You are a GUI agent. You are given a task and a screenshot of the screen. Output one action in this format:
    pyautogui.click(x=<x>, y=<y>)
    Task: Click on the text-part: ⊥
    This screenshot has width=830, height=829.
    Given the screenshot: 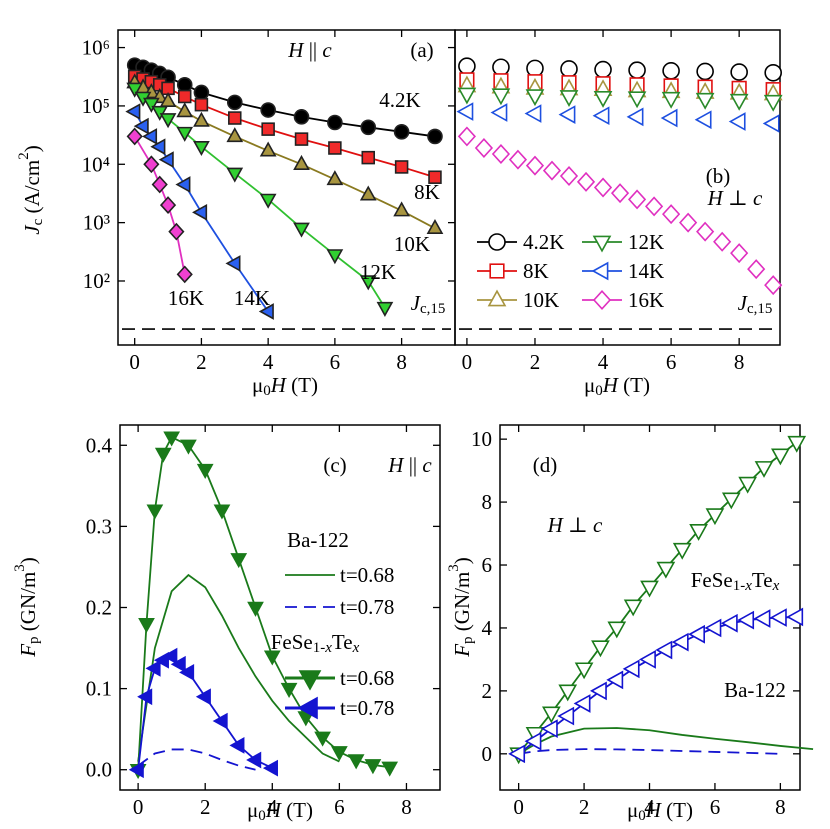 What is the action you would take?
    pyautogui.click(x=738, y=198)
    